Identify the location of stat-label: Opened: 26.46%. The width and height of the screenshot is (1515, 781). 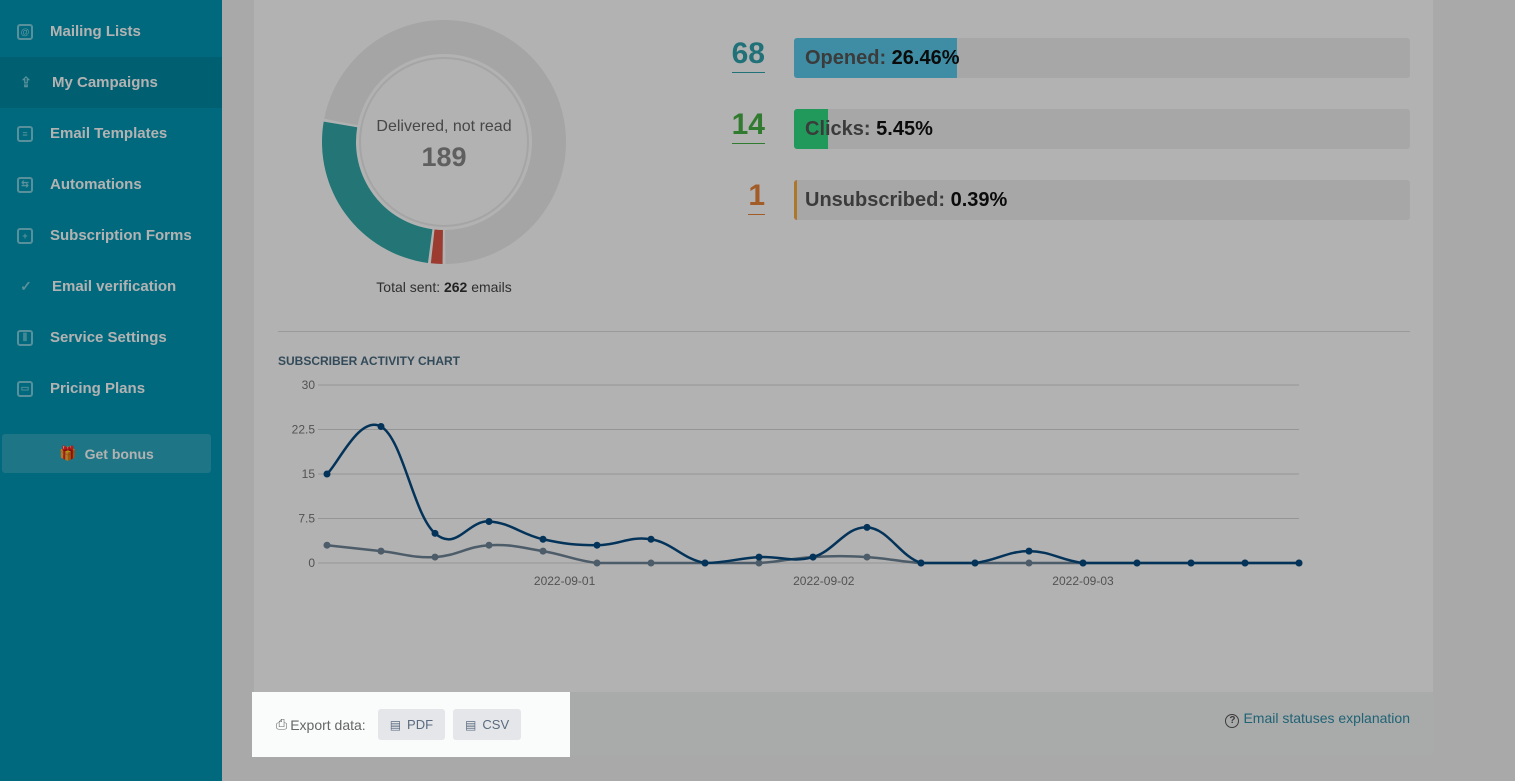
(882, 58).